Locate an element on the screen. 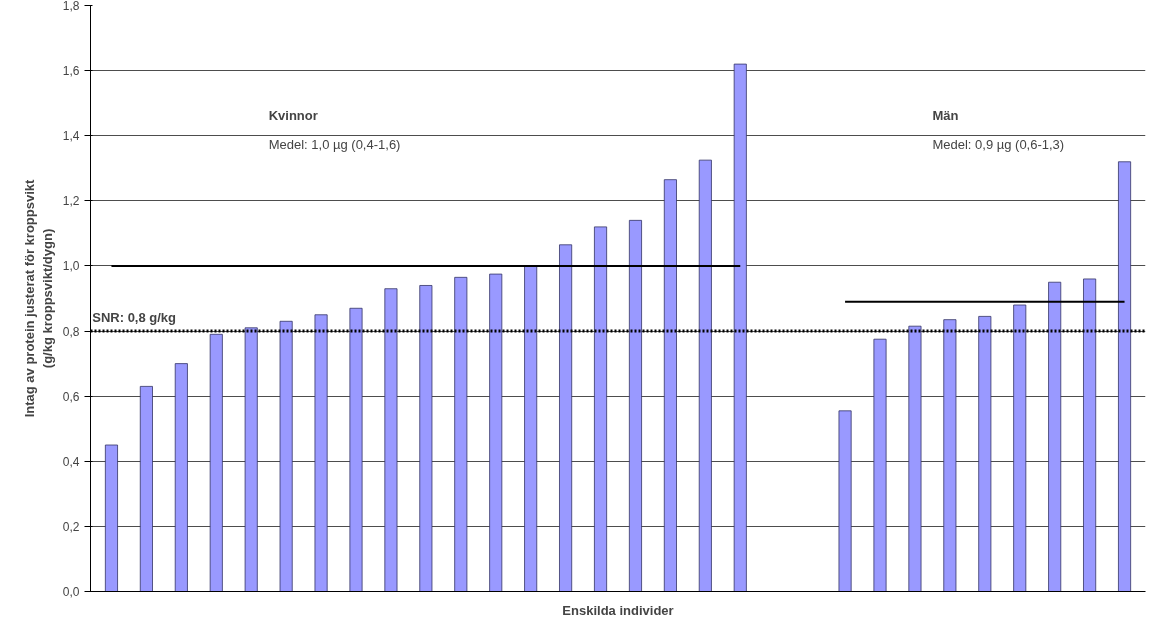  y-tick-label: 0,4 is located at coordinates (71, 461).